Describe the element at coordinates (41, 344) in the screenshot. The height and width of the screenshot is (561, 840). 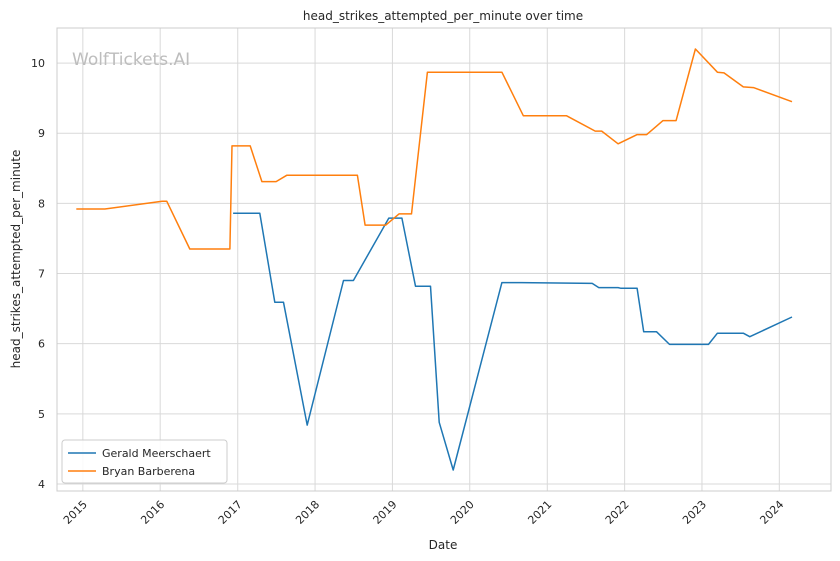
I see `y-tick-label: 6` at that location.